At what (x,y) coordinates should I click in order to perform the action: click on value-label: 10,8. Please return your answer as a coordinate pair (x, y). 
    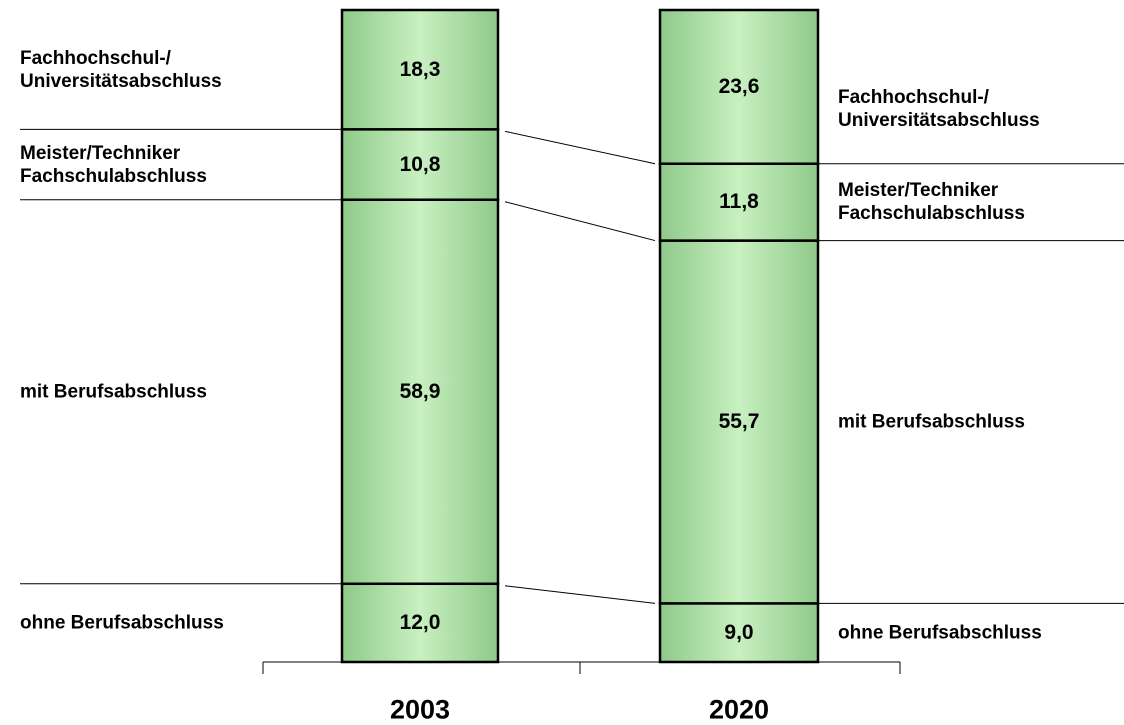
    Looking at the image, I should click on (420, 164).